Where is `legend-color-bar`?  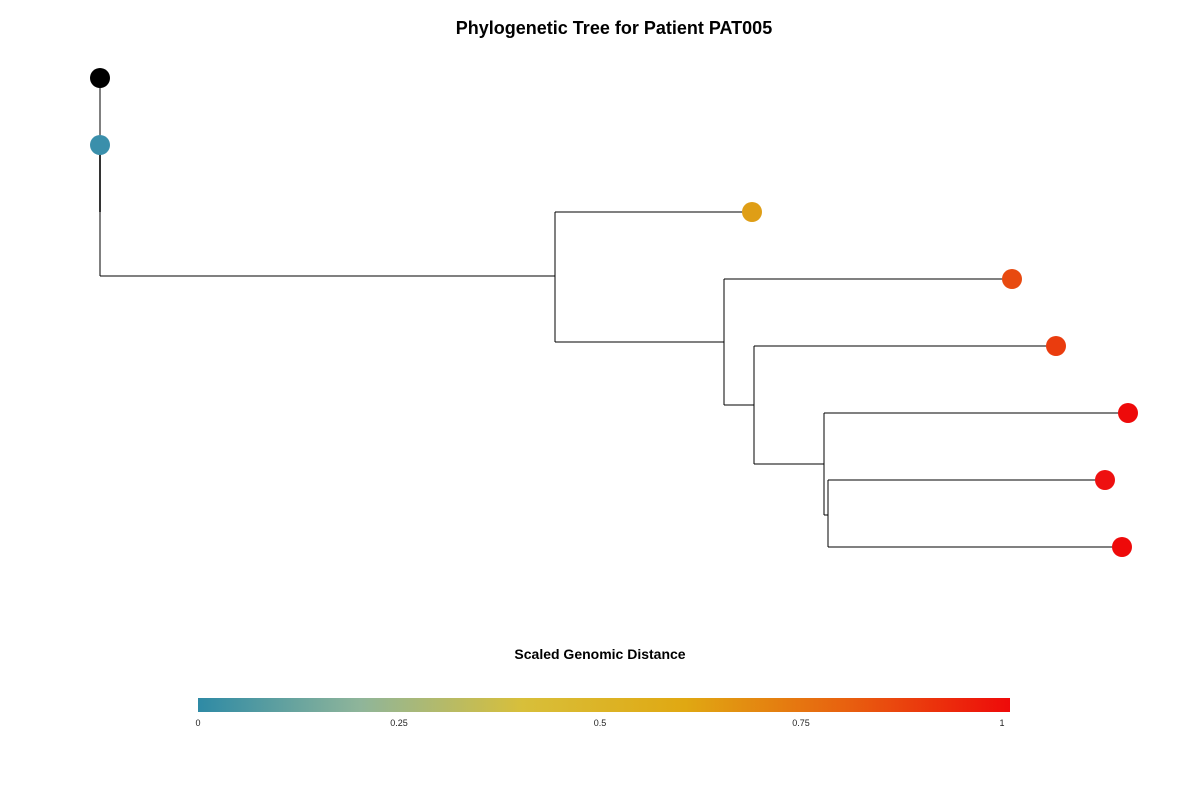 legend-color-bar is located at coordinates (604, 705).